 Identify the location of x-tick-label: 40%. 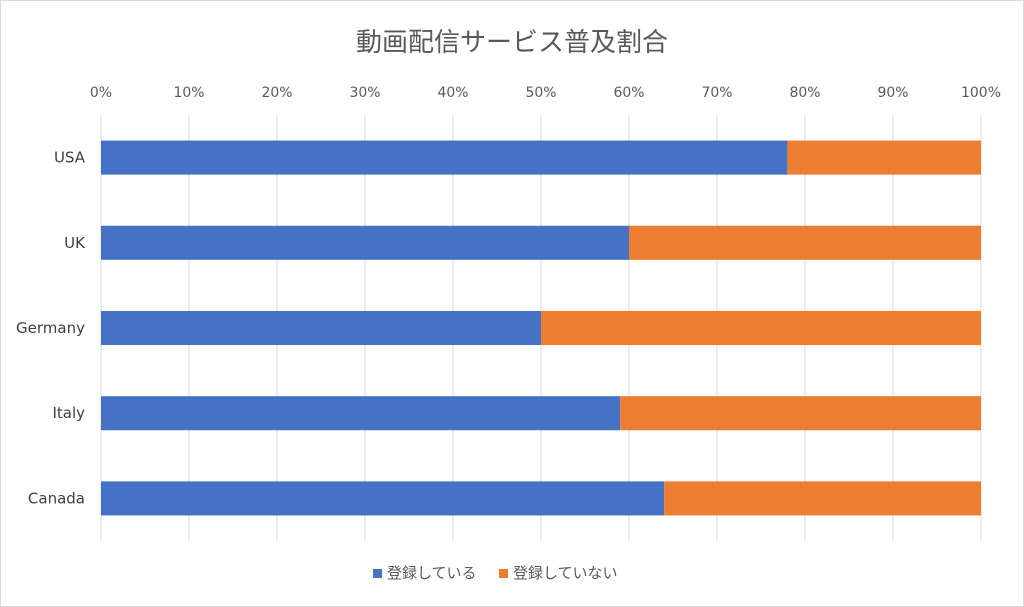
(452, 93).